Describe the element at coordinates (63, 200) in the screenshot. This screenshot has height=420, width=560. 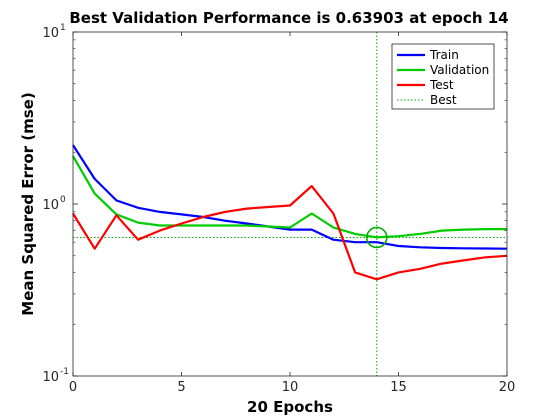
I see `y-tick-exponent: 0` at that location.